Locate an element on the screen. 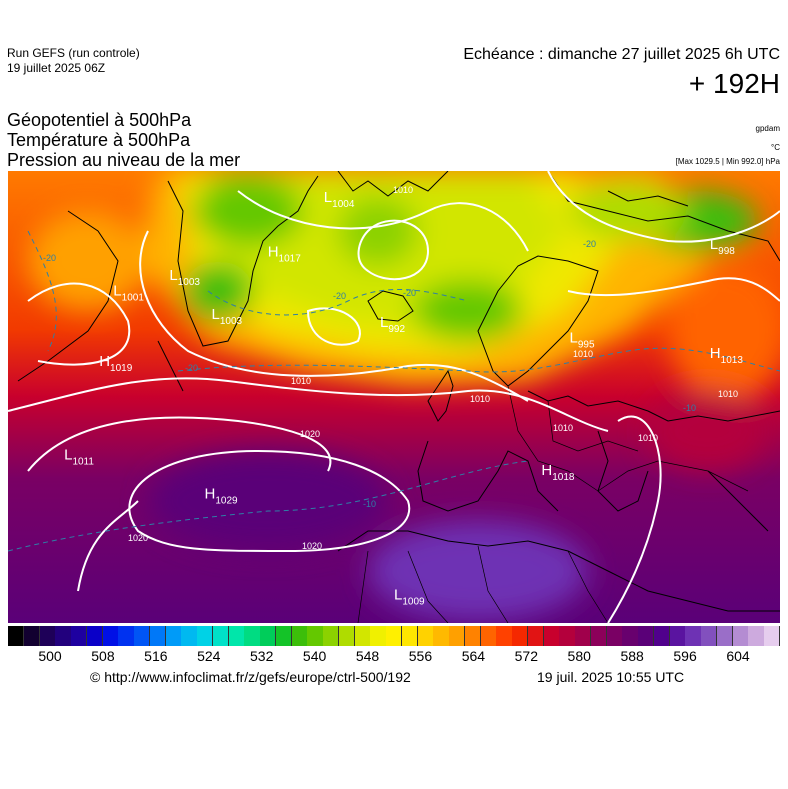  center-pressure: 1004 is located at coordinates (343, 204).